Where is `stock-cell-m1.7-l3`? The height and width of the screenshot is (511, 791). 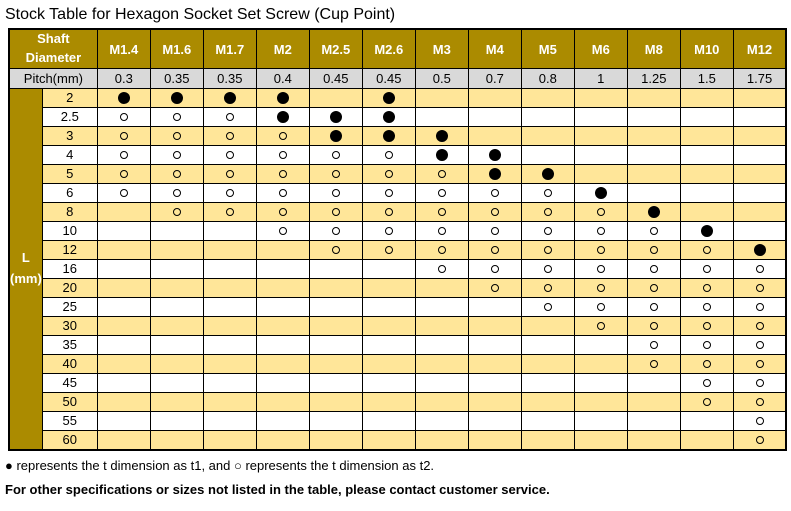
stock-cell-m1.7-l3 is located at coordinates (229, 135).